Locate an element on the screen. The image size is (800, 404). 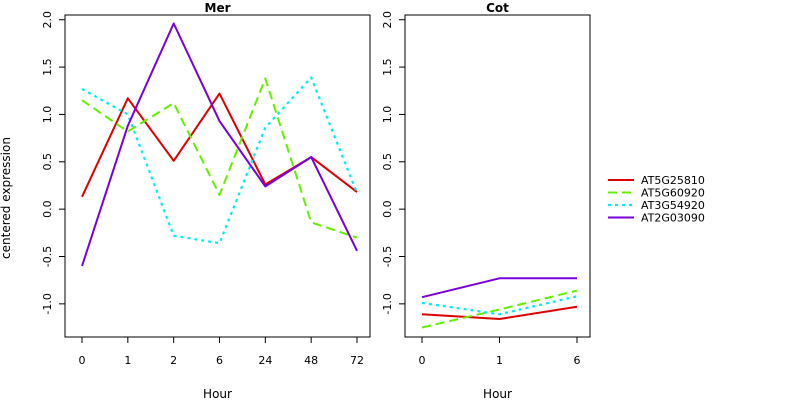
legend-label: AT2G03090 is located at coordinates (673, 218).